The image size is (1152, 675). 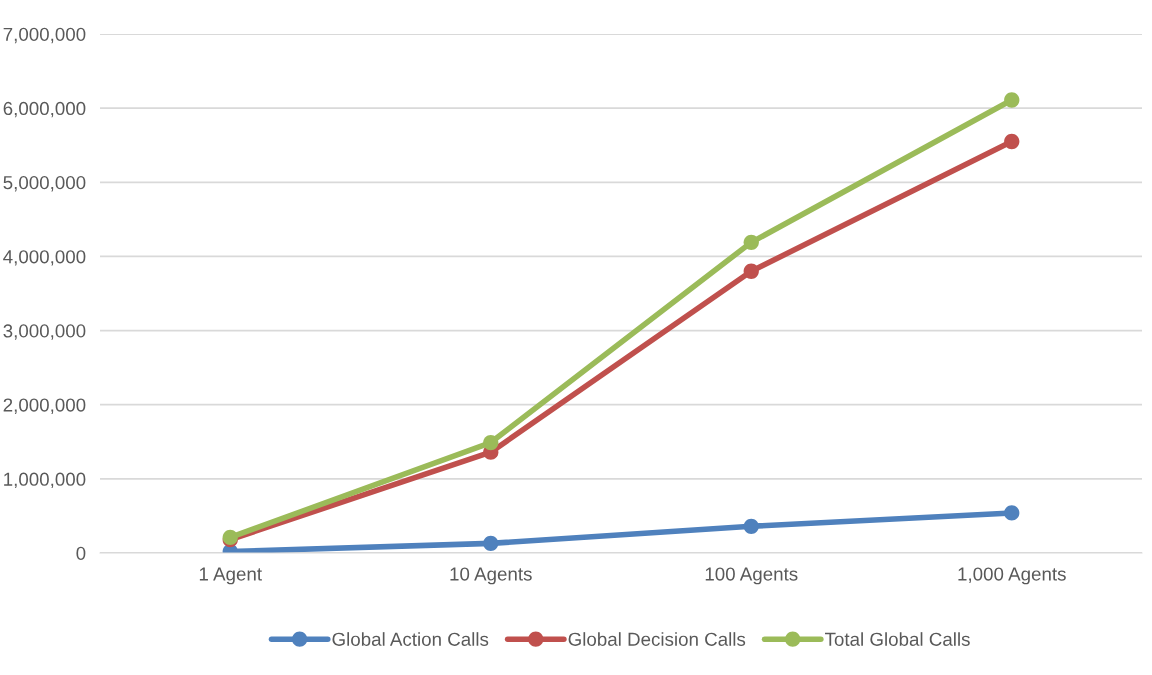 I want to click on legend-label: Global Action Calls, so click(x=410, y=639).